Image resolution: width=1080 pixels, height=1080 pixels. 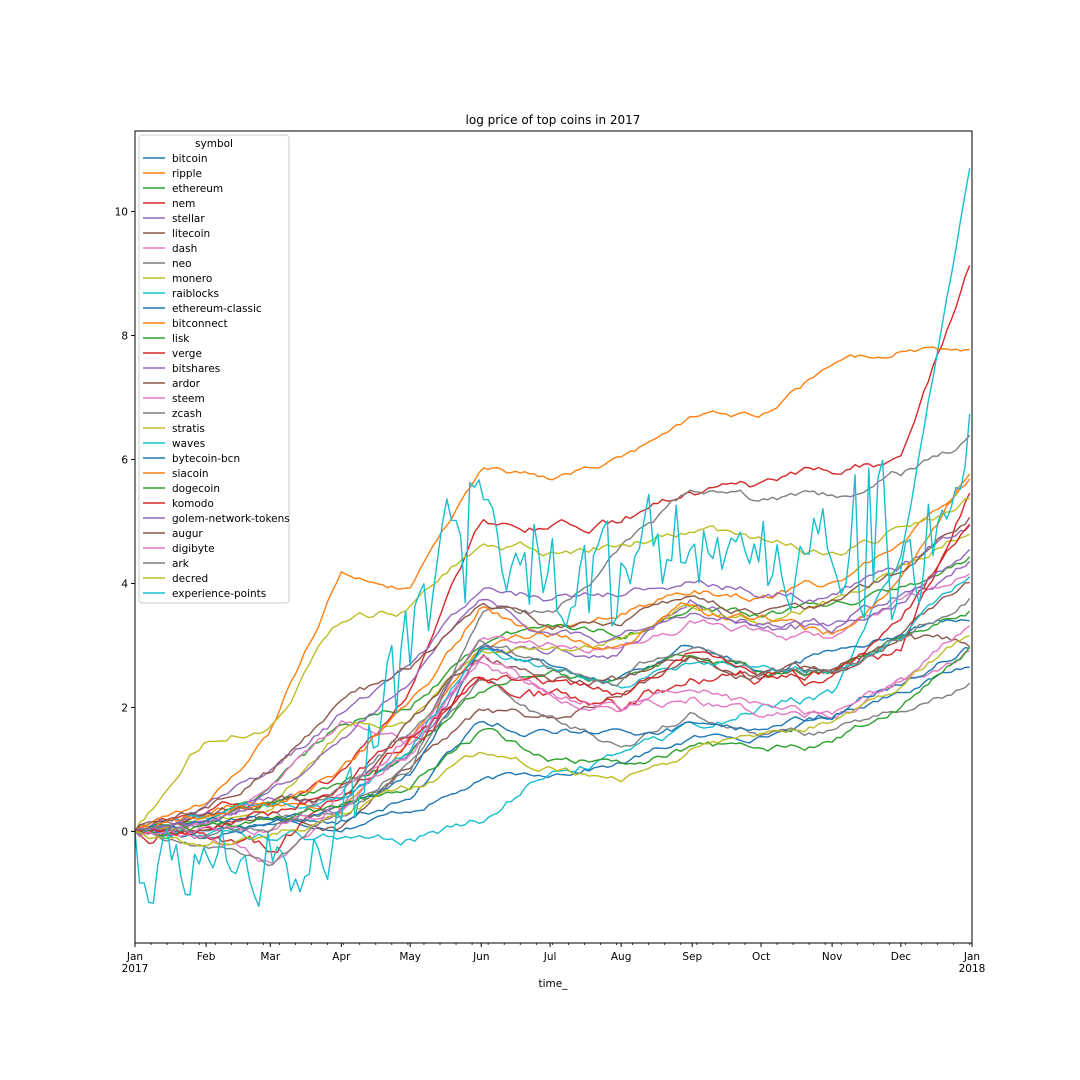 What do you see at coordinates (181, 564) in the screenshot?
I see `legend-label: ark` at bounding box center [181, 564].